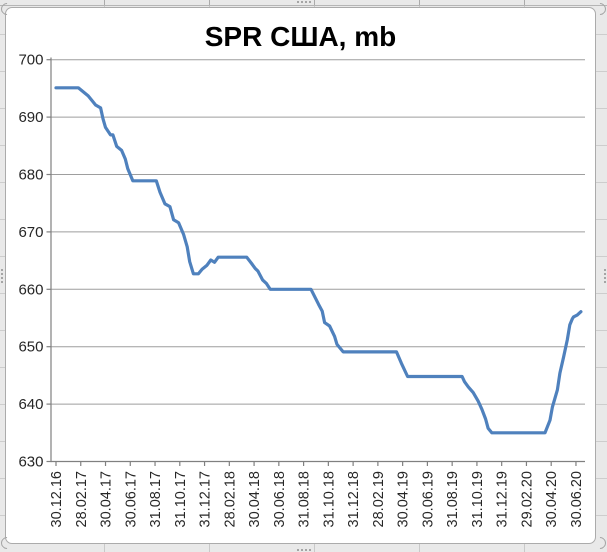 The image size is (607, 552). What do you see at coordinates (107, 499) in the screenshot?
I see `x-axis-label: 30.04.17` at bounding box center [107, 499].